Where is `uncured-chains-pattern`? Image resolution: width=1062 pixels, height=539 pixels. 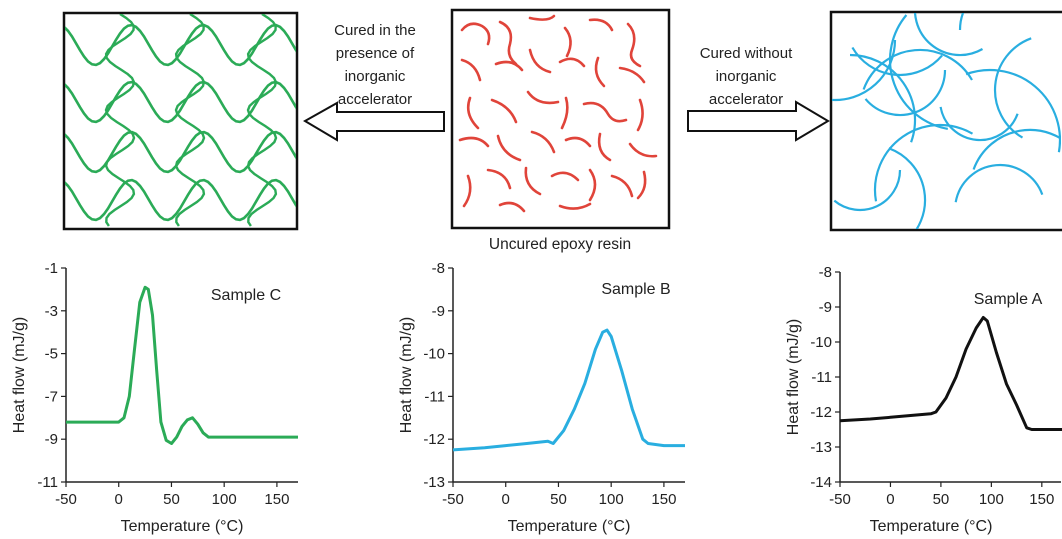
uncured-chains-pattern is located at coordinates (558, 113).